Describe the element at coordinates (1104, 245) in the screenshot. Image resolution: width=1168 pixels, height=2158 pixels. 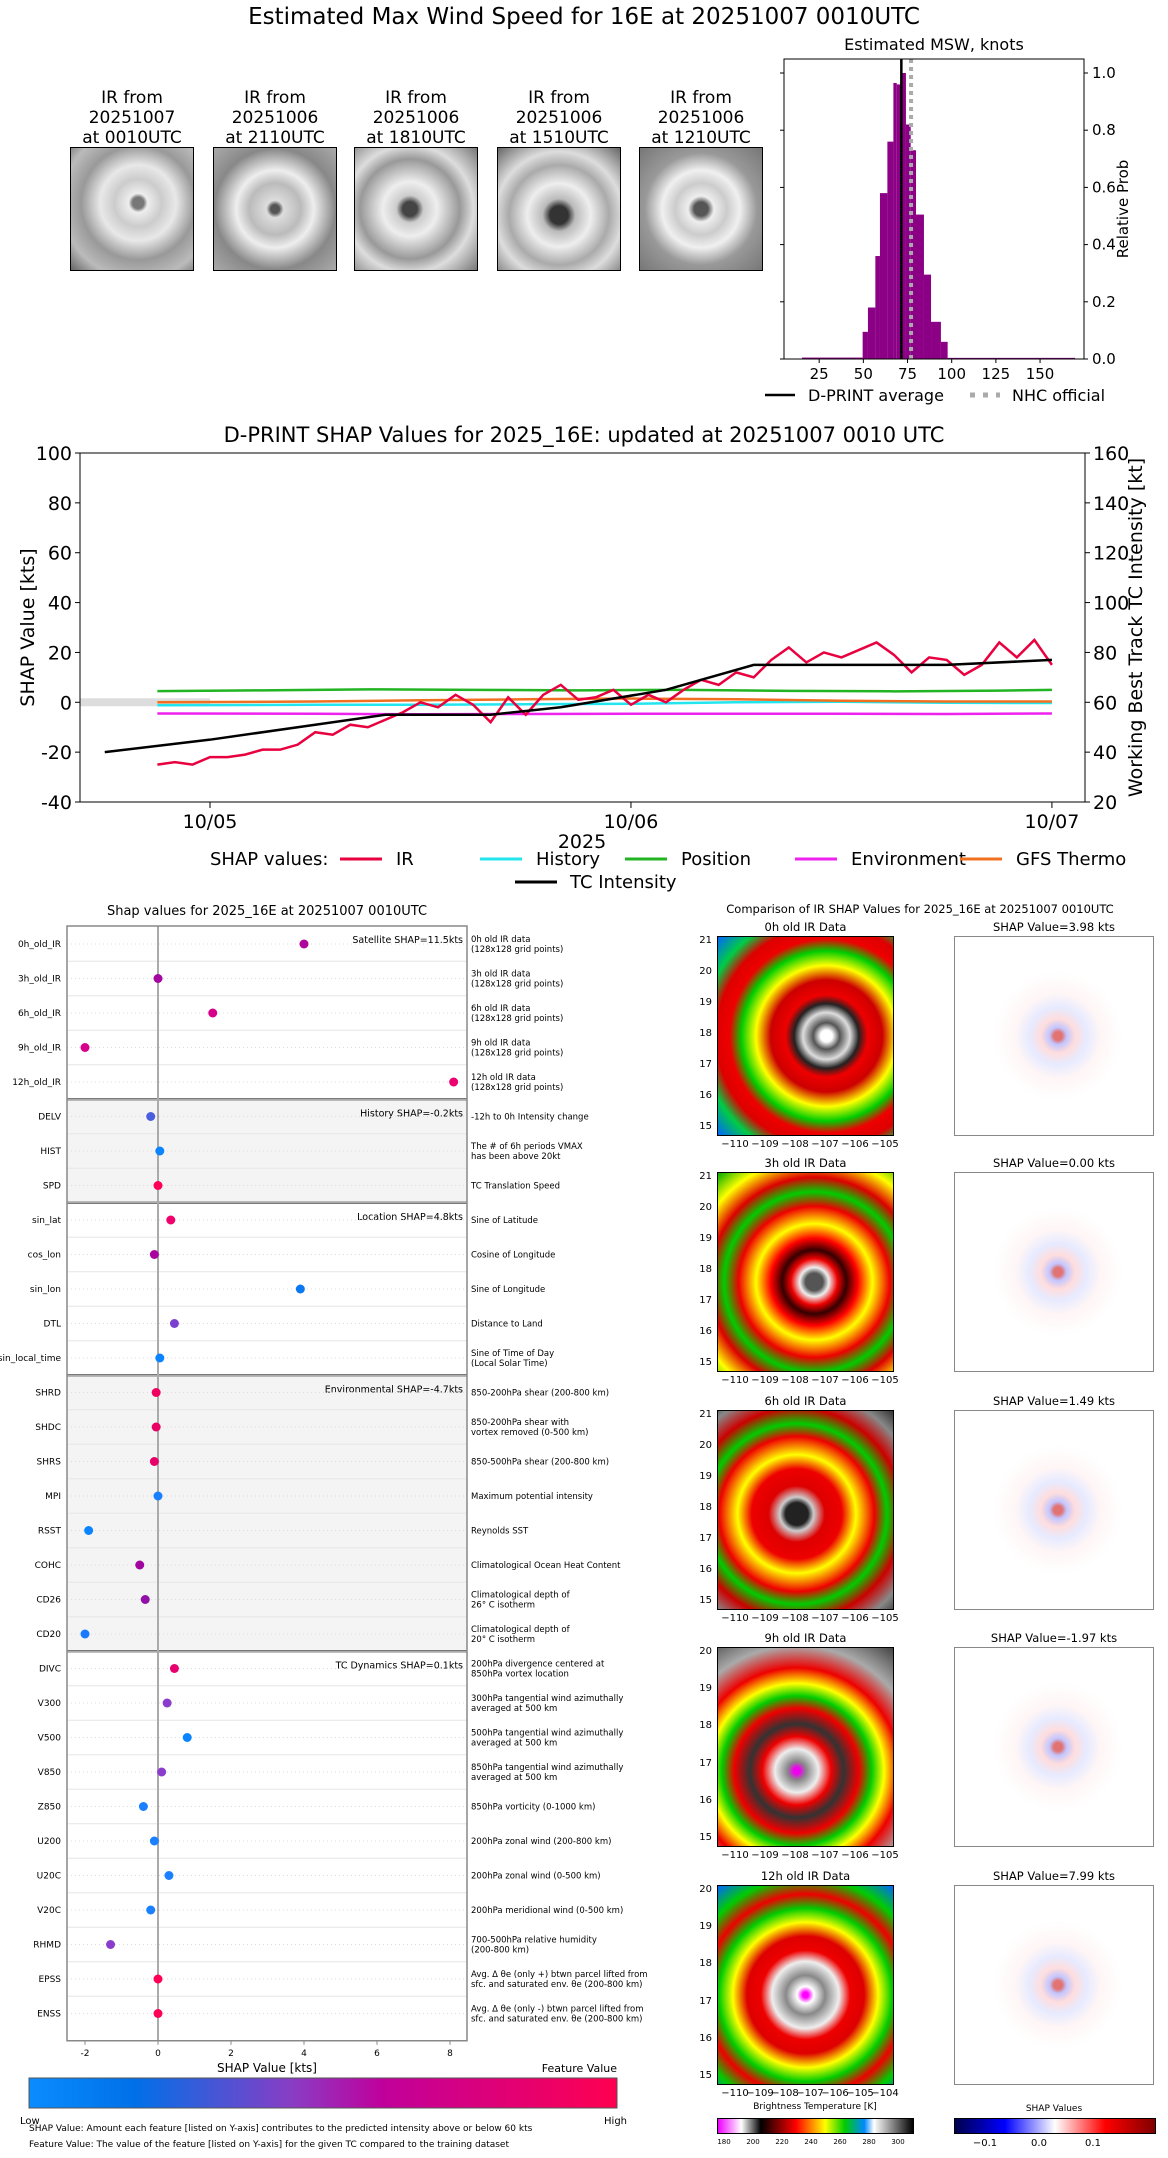
I see `y-tick-label: 0.4` at that location.